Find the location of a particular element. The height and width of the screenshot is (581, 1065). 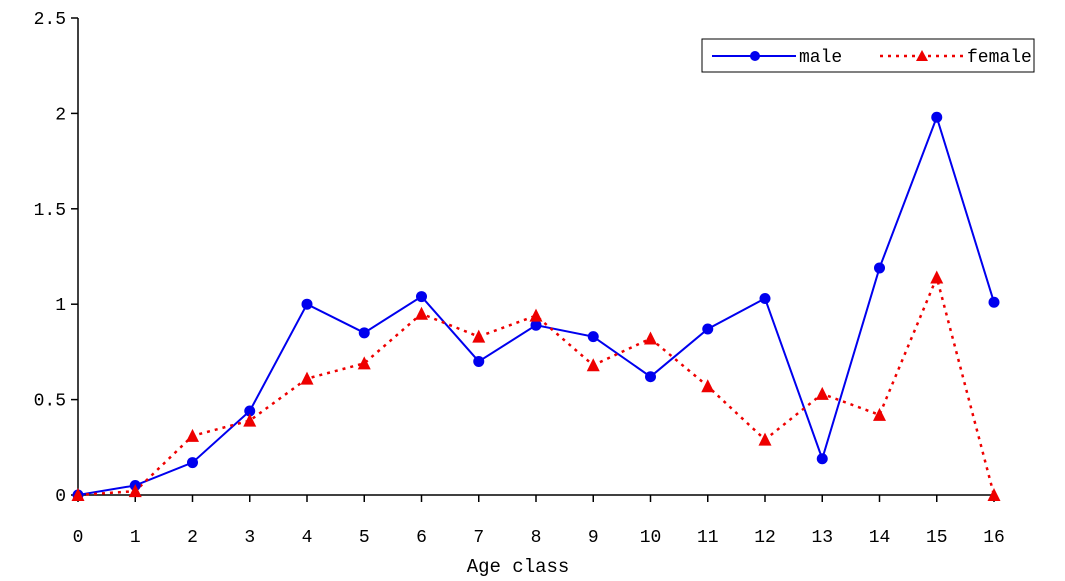

x-tick-label: 1 is located at coordinates (135, 538).